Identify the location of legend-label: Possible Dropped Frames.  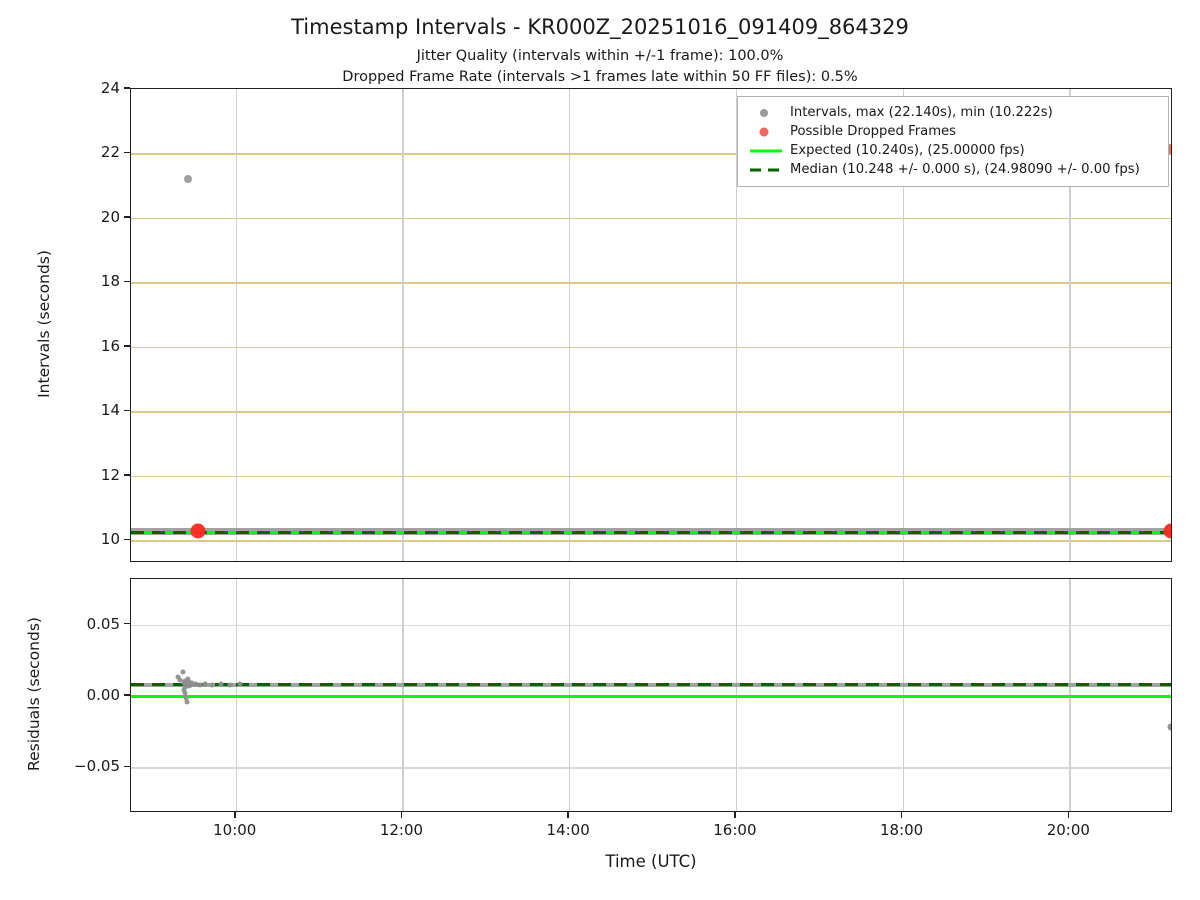
(873, 131).